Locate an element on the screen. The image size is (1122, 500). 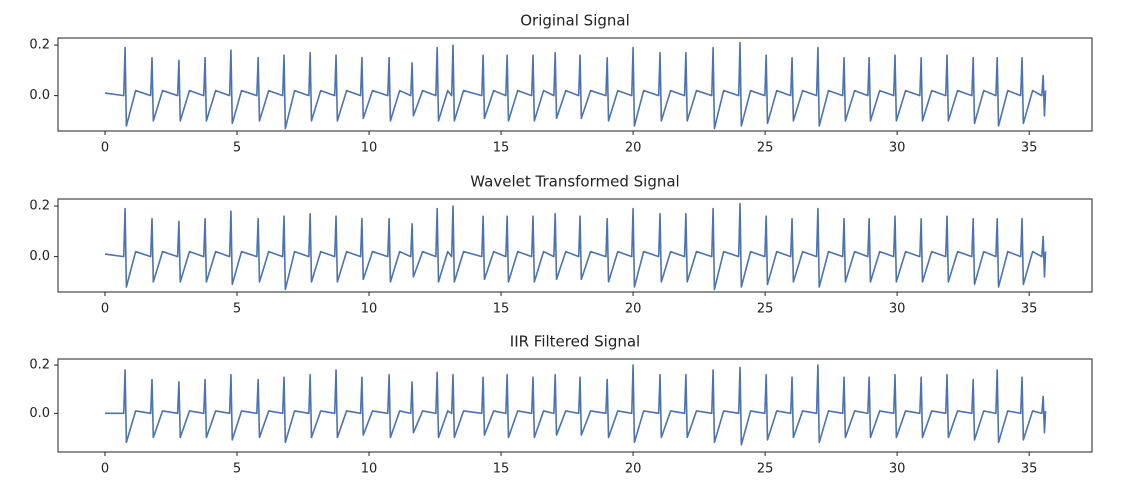
chart-title: Original Signal is located at coordinates (575, 21).